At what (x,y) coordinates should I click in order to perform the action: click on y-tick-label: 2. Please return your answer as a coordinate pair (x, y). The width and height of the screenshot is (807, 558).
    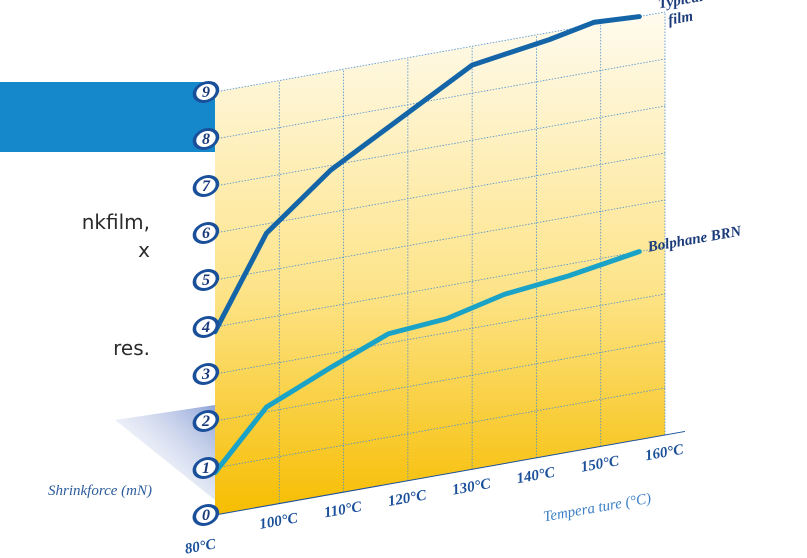
    Looking at the image, I should click on (205, 421).